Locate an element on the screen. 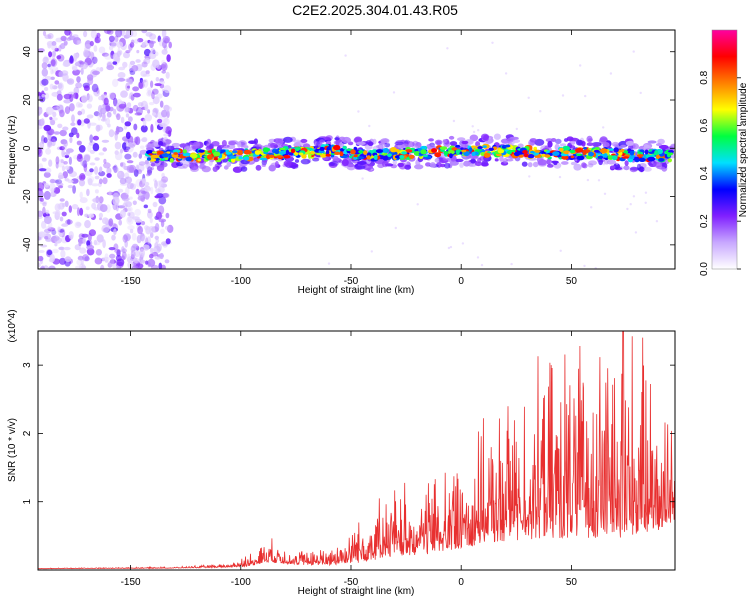  spectrogram-y-tick-label: 0 is located at coordinates (27, 148).